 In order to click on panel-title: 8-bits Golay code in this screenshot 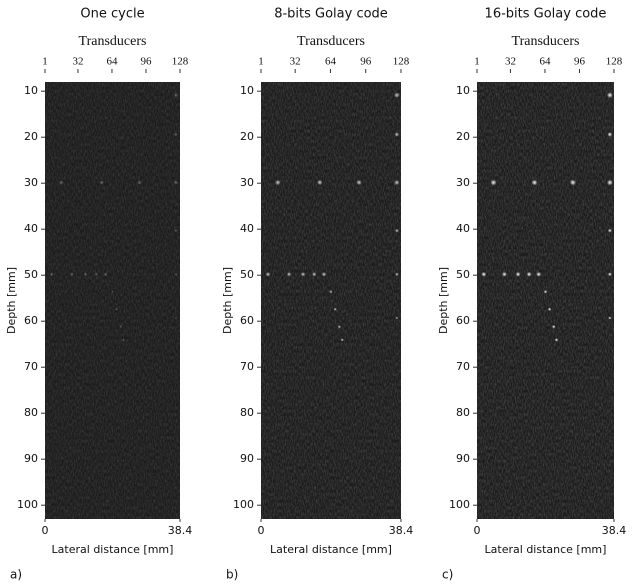, I will do `click(331, 14)`.